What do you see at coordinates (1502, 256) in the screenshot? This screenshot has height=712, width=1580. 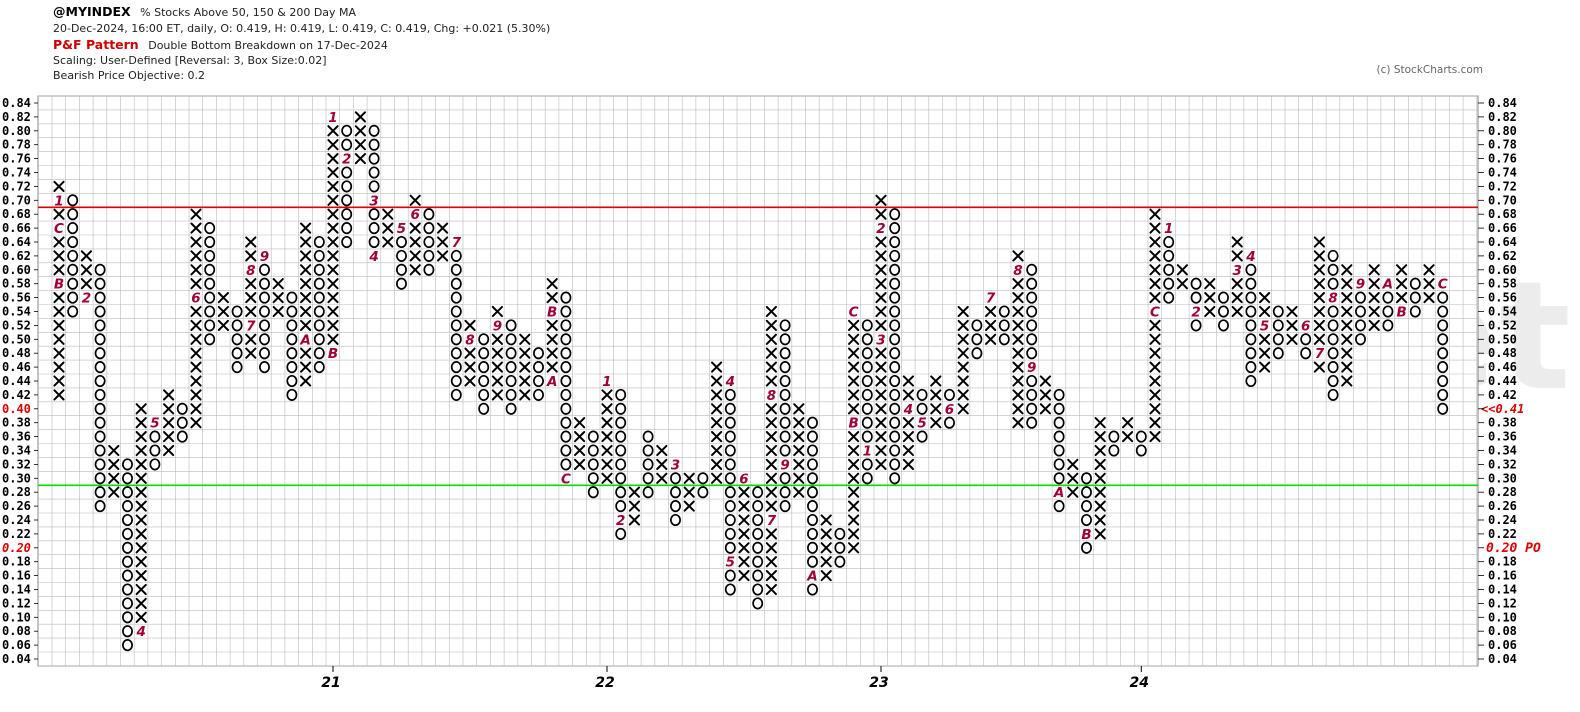 I see `y-tick-label-right: 0.62` at bounding box center [1502, 256].